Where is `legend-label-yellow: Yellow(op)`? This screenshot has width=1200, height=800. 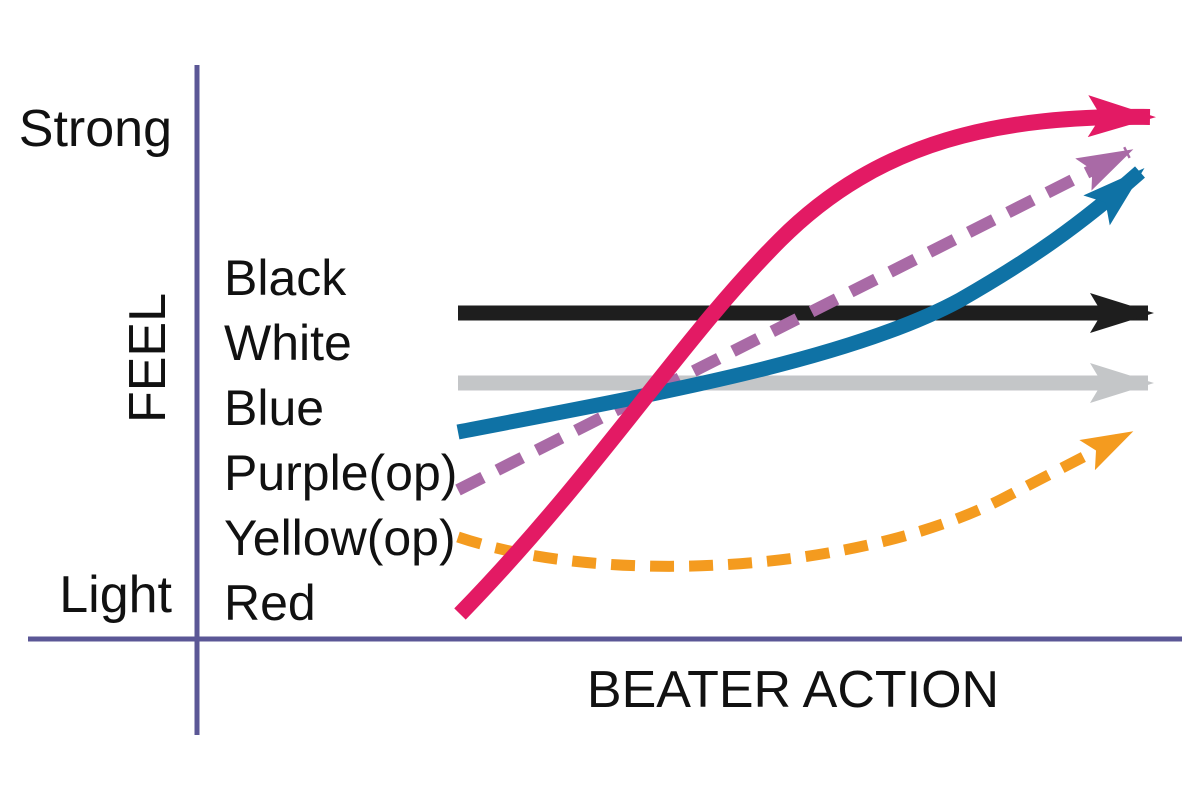
legend-label-yellow: Yellow(op) is located at coordinates (340, 538).